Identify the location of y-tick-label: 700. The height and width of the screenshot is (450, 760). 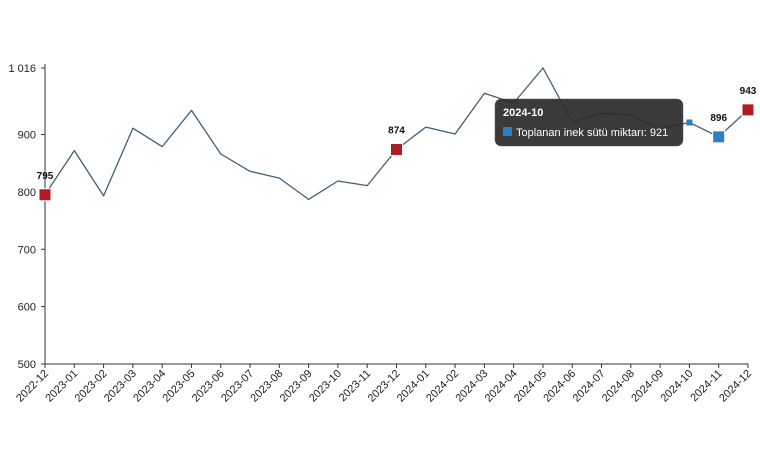
(27, 250).